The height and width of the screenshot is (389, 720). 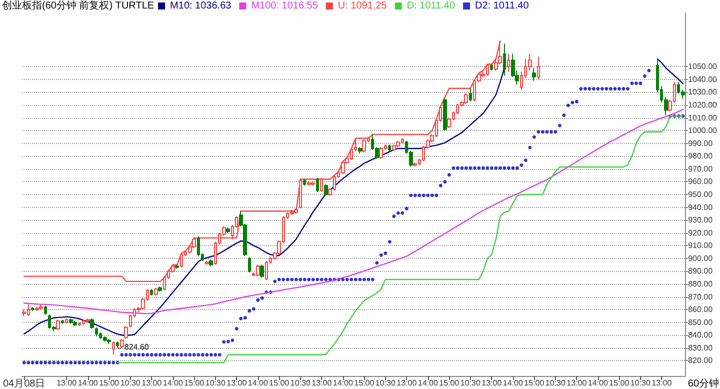 What do you see at coordinates (703, 92) in the screenshot?
I see `y-tick-label: 1030.00` at bounding box center [703, 92].